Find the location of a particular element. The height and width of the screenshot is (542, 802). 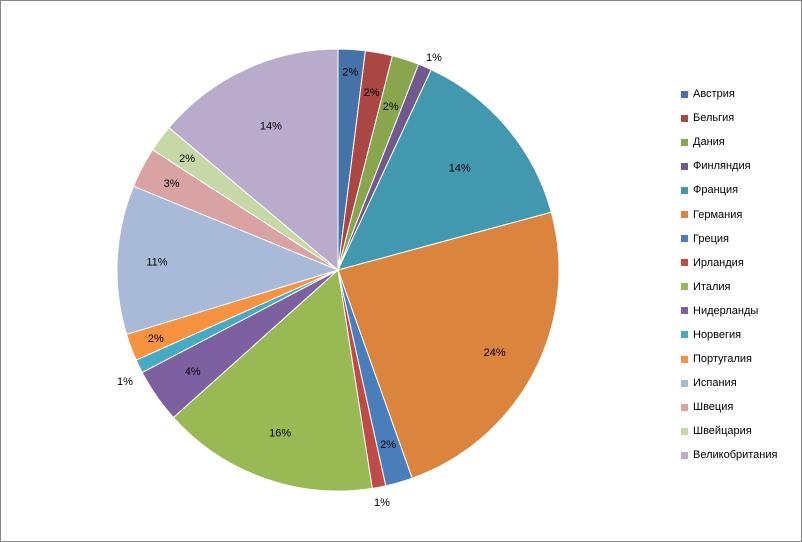

legend-item: Ирландия is located at coordinates (738, 263).